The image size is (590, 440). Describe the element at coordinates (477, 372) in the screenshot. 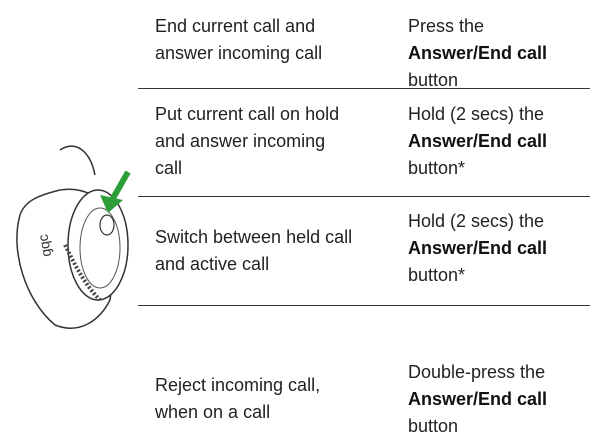

I see `instruction-plain: Double-press the` at that location.